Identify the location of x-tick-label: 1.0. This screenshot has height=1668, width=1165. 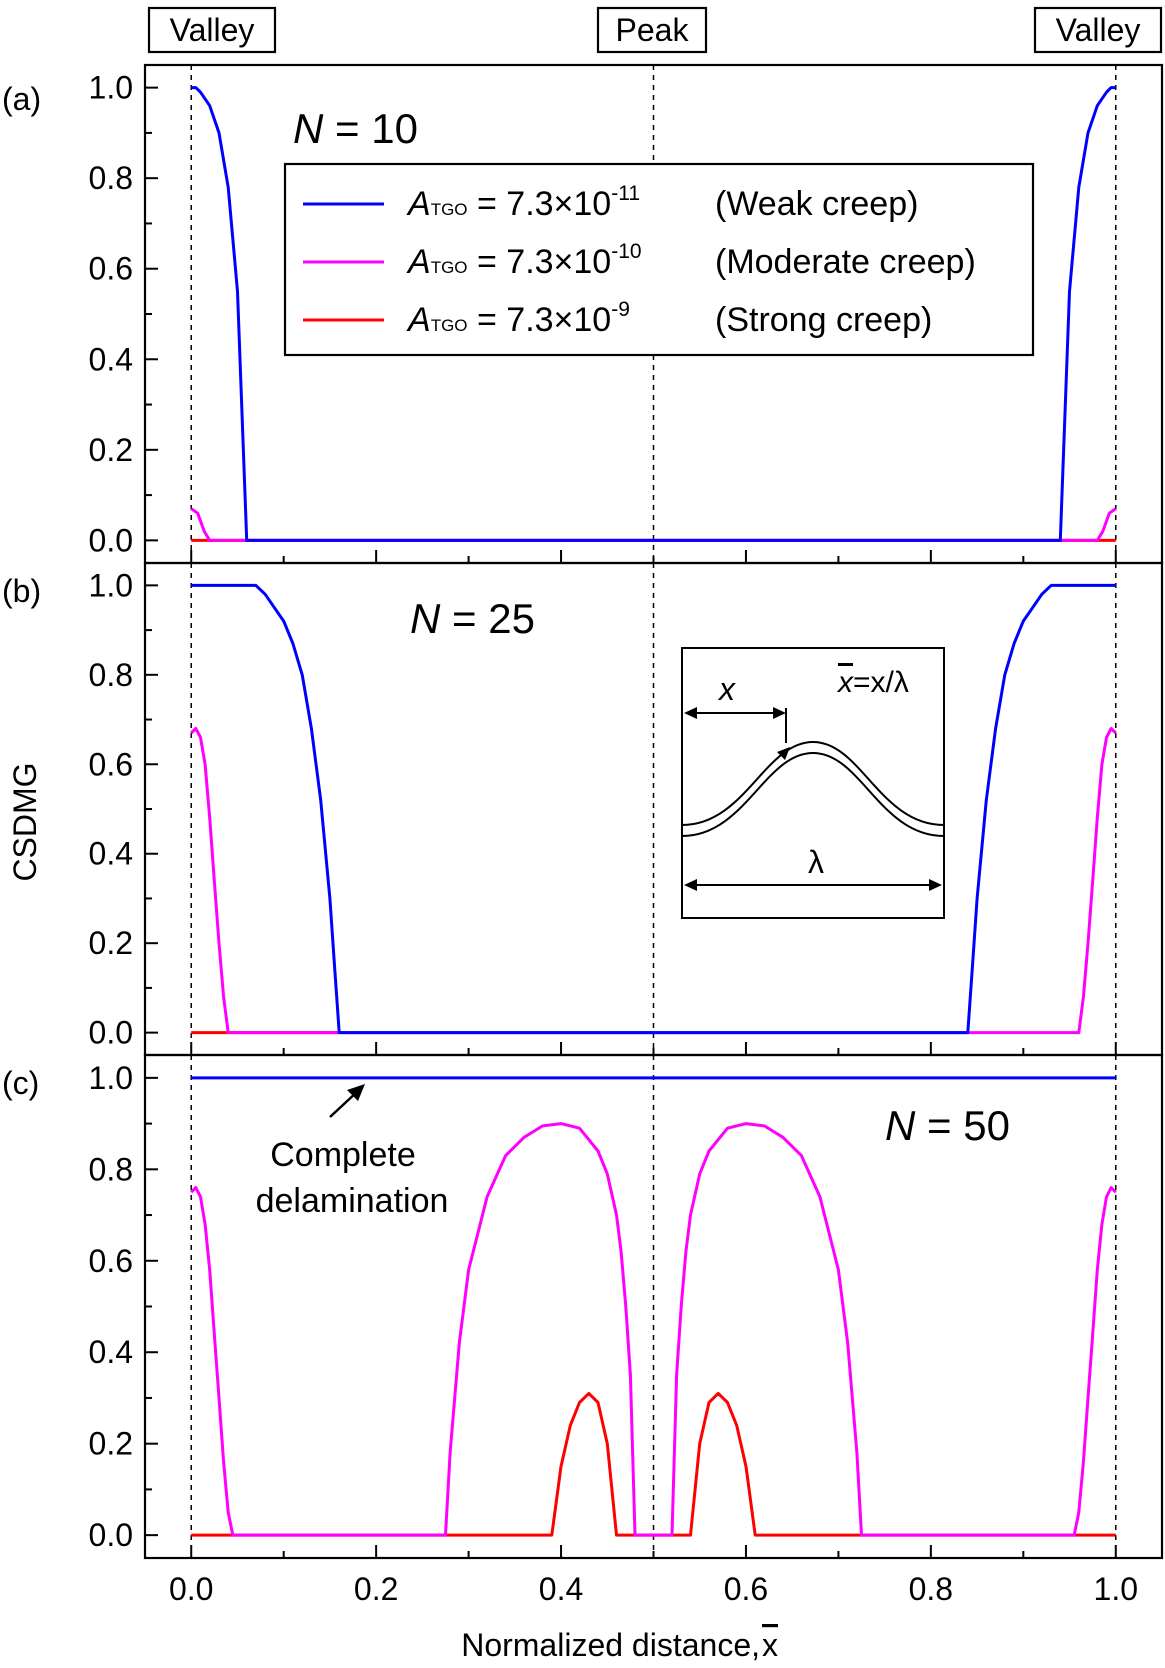
(1116, 1589).